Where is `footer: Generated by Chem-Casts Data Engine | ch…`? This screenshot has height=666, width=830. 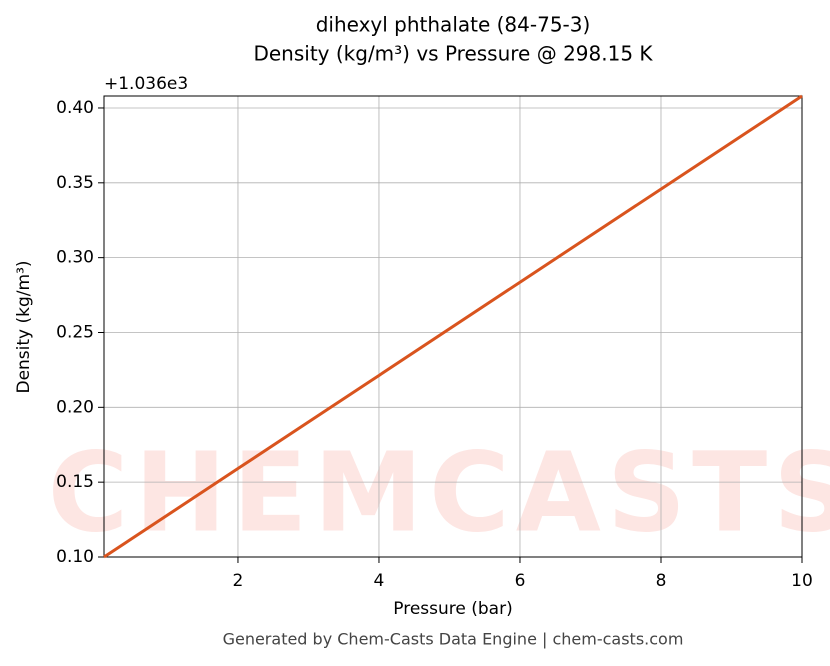 footer: Generated by Chem-Casts Data Engine | ch… is located at coordinates (453, 639).